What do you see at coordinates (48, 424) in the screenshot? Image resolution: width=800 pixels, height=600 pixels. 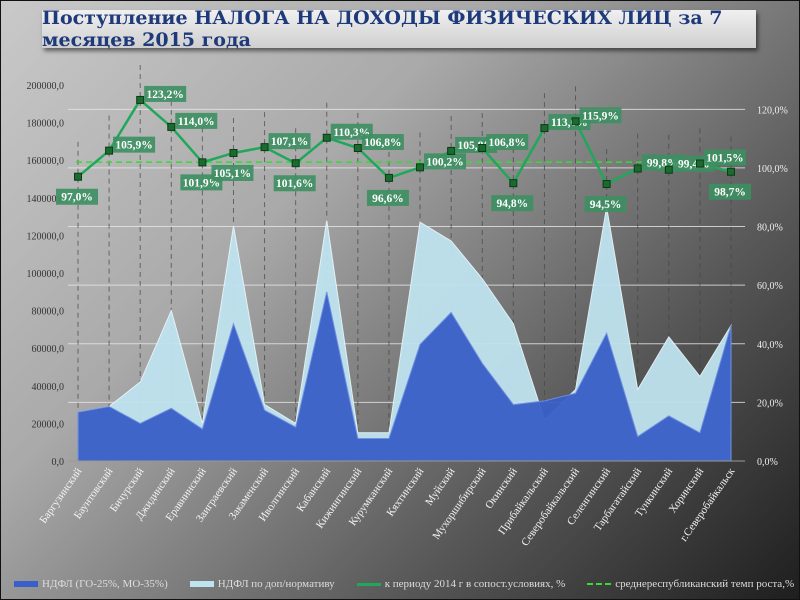 I see `left-tick-label: 20000,0` at bounding box center [48, 424].